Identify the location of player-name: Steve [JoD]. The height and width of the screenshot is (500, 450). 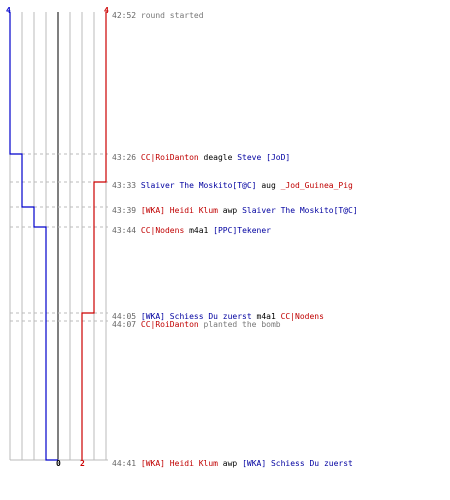
(264, 157).